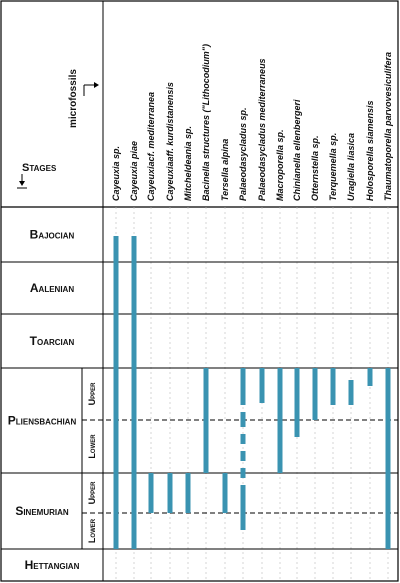 This screenshot has width=400, height=583. What do you see at coordinates (225, 170) in the screenshot?
I see `microfossil-label: Tersella alpina` at bounding box center [225, 170].